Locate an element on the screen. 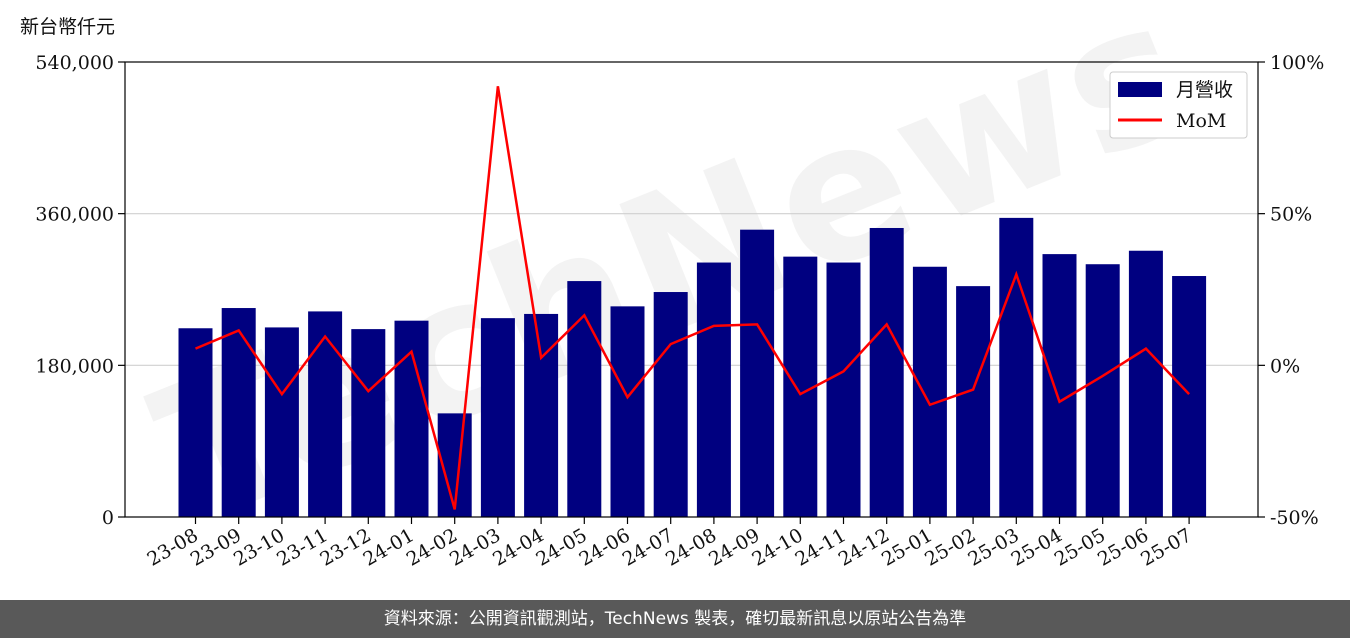  right-tick-label: -50% is located at coordinates (1294, 518).